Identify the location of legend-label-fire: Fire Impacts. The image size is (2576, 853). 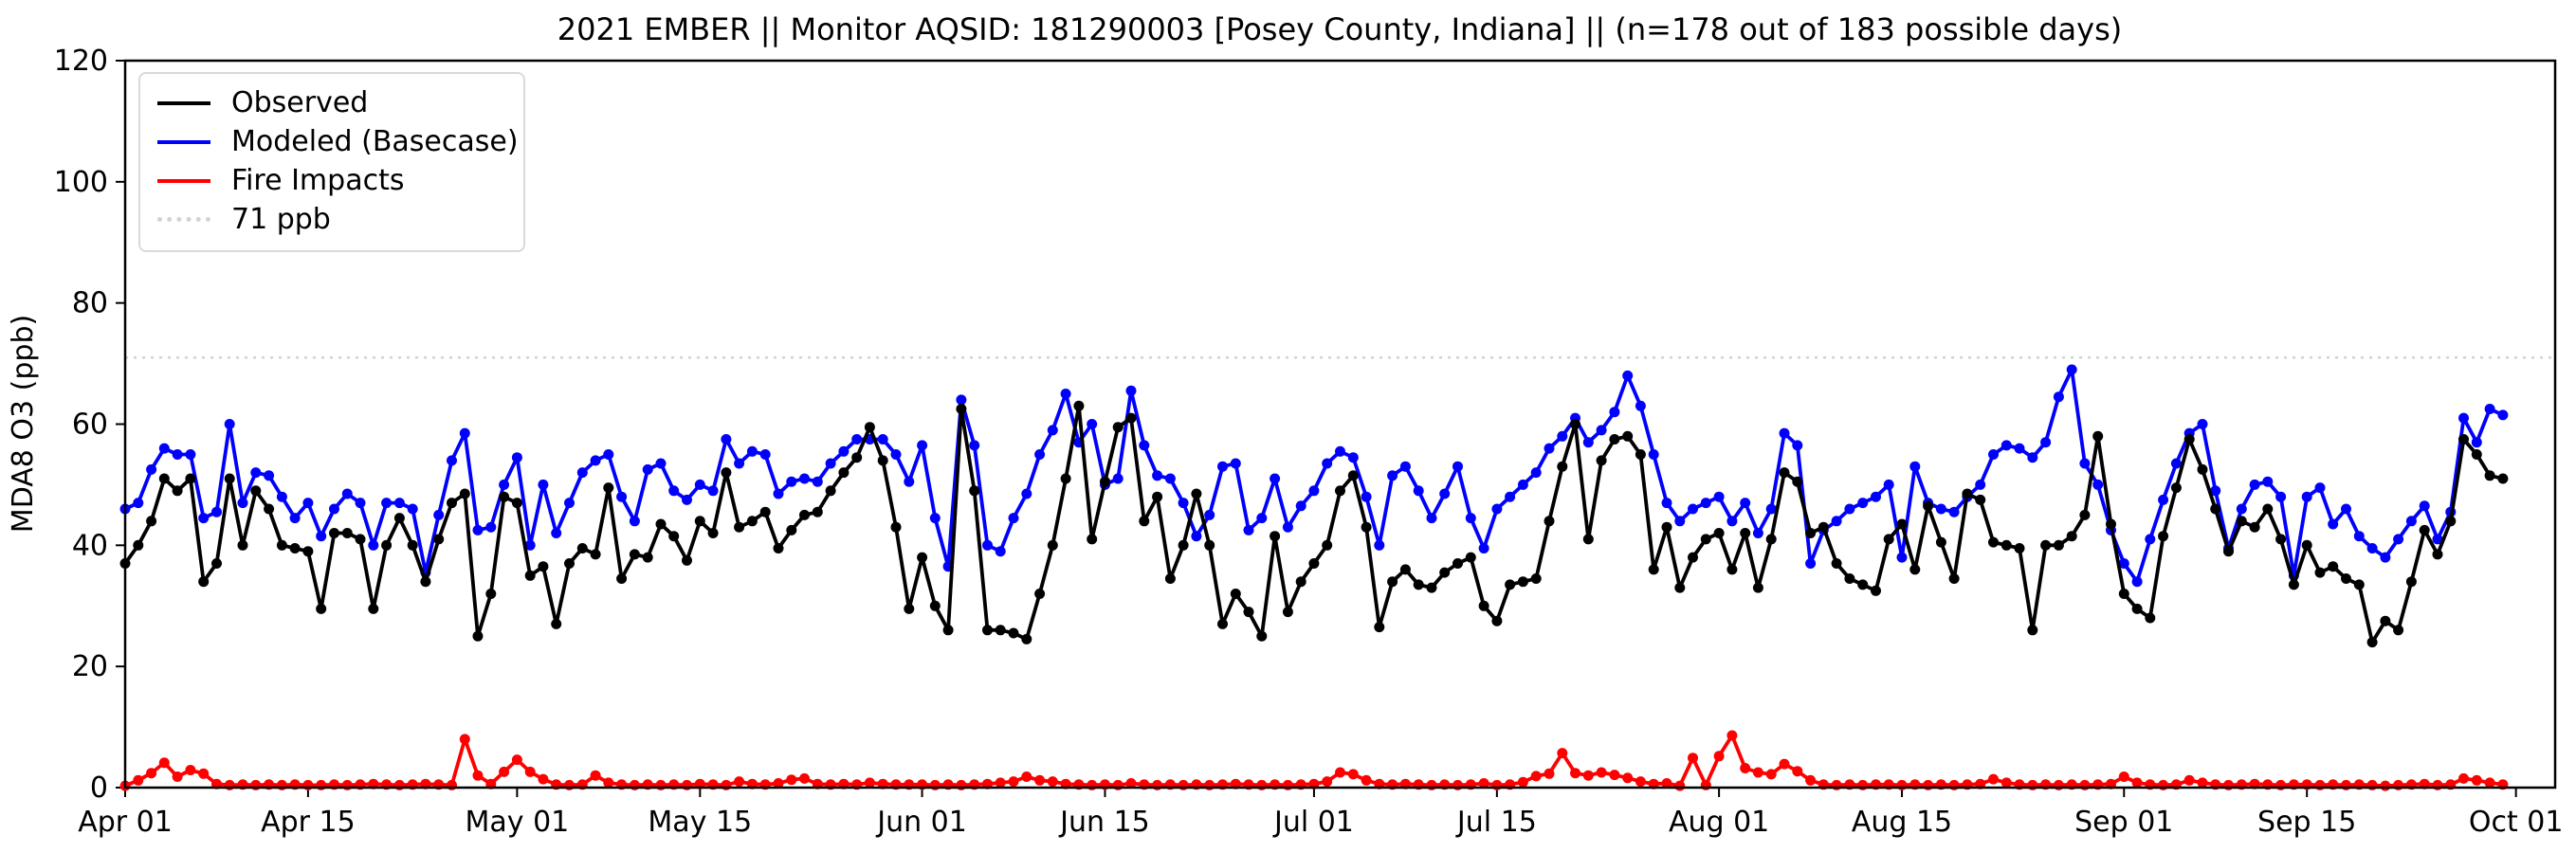
(318, 180).